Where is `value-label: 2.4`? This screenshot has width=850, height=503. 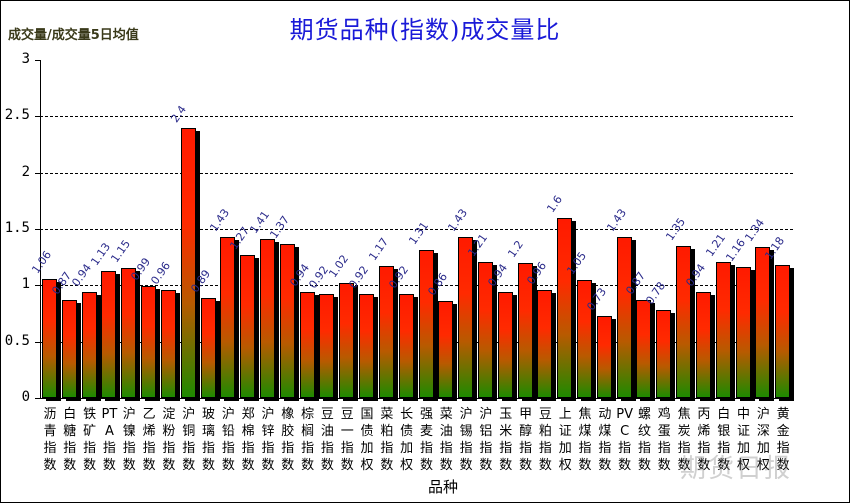
value-label: 2.4 is located at coordinates (178, 113).